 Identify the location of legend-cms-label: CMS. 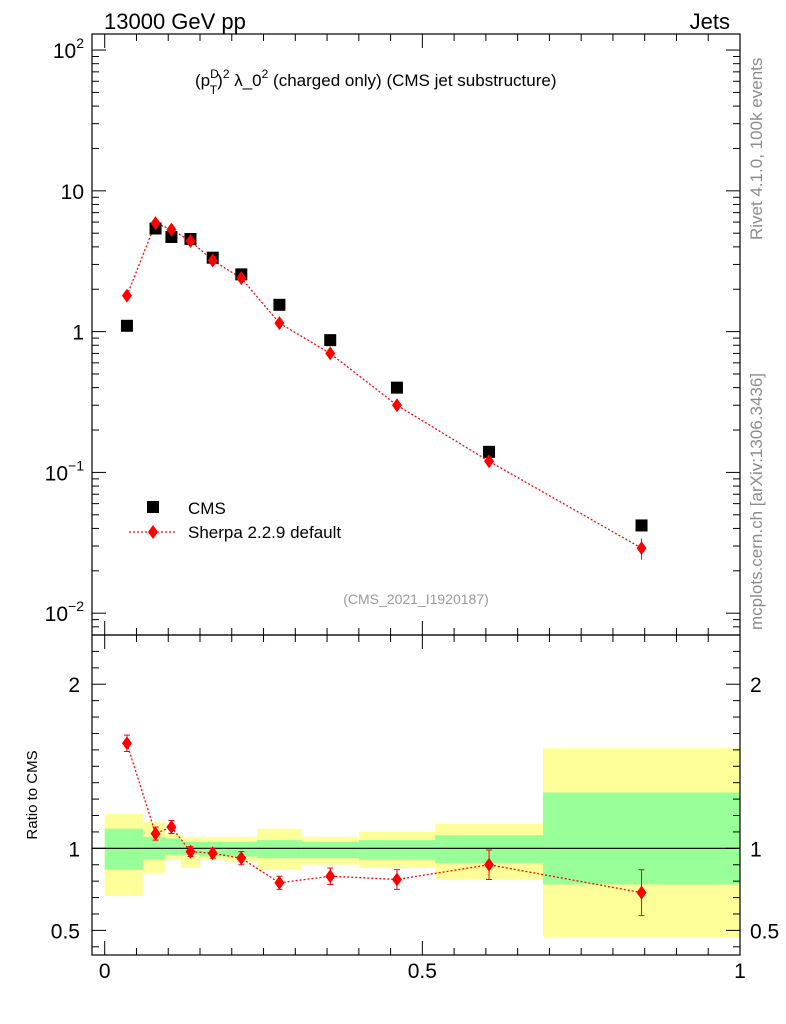
(207, 508).